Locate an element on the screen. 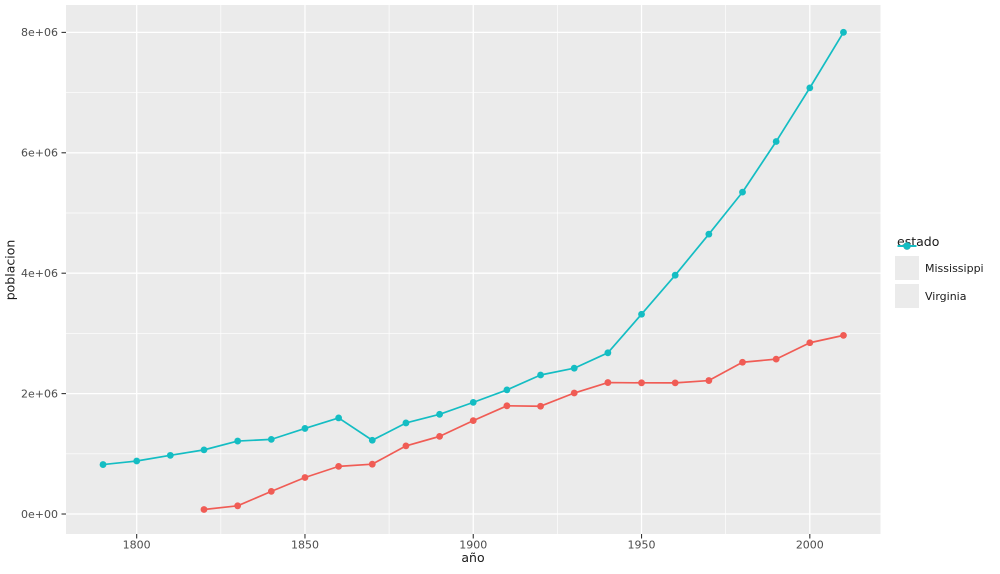 This screenshot has width=1000, height=574. legend-label: Mississippi is located at coordinates (954, 268).